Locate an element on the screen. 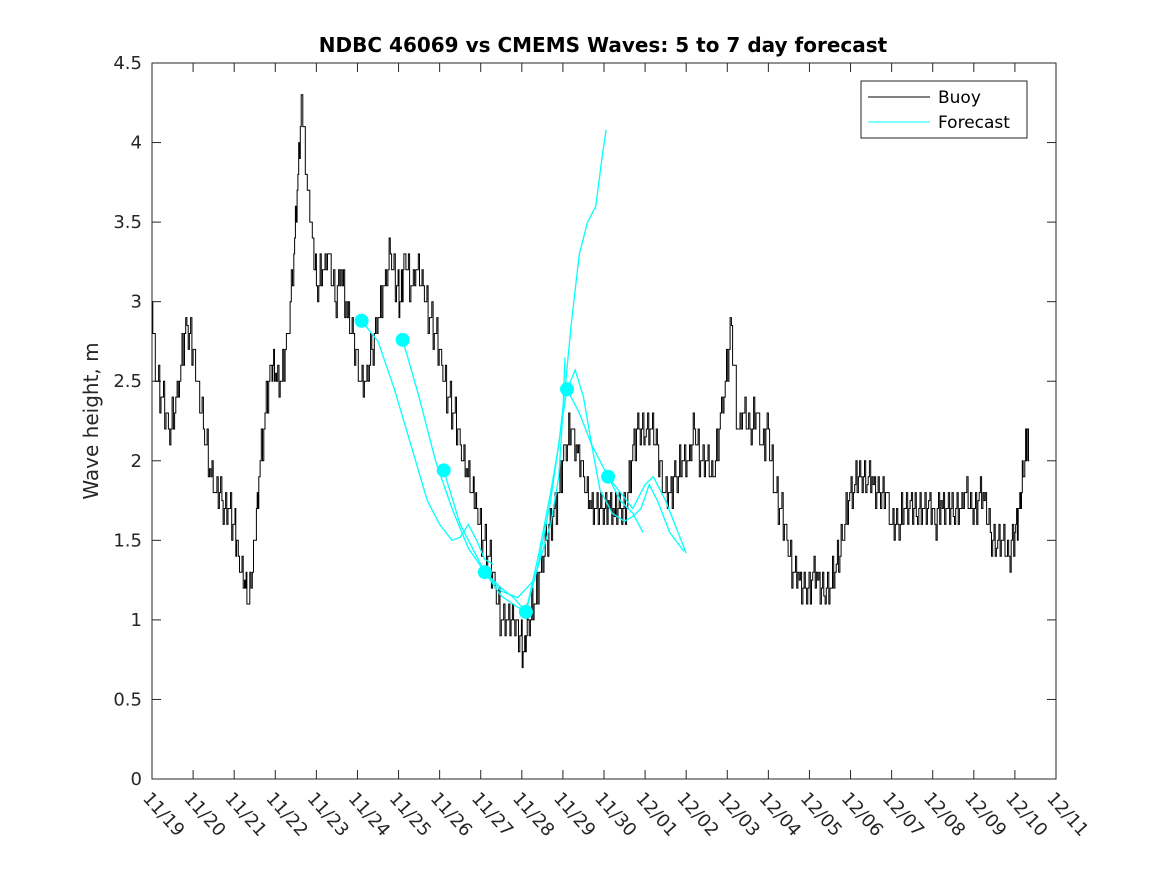  x-tick-label: 11/24 is located at coordinates (369, 814).